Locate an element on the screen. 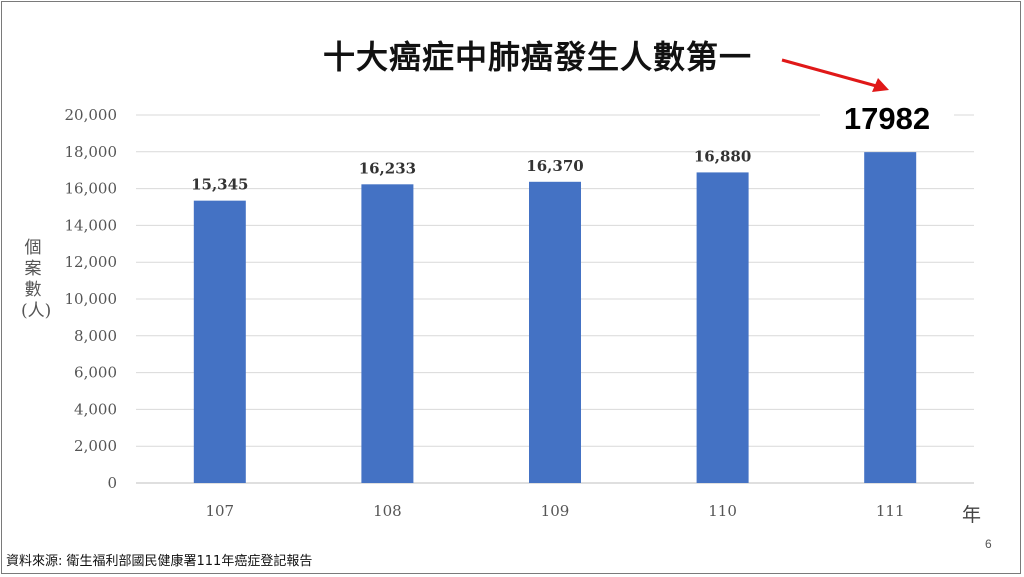 This screenshot has height=577, width=1024. page-number: 6 is located at coordinates (988, 544).